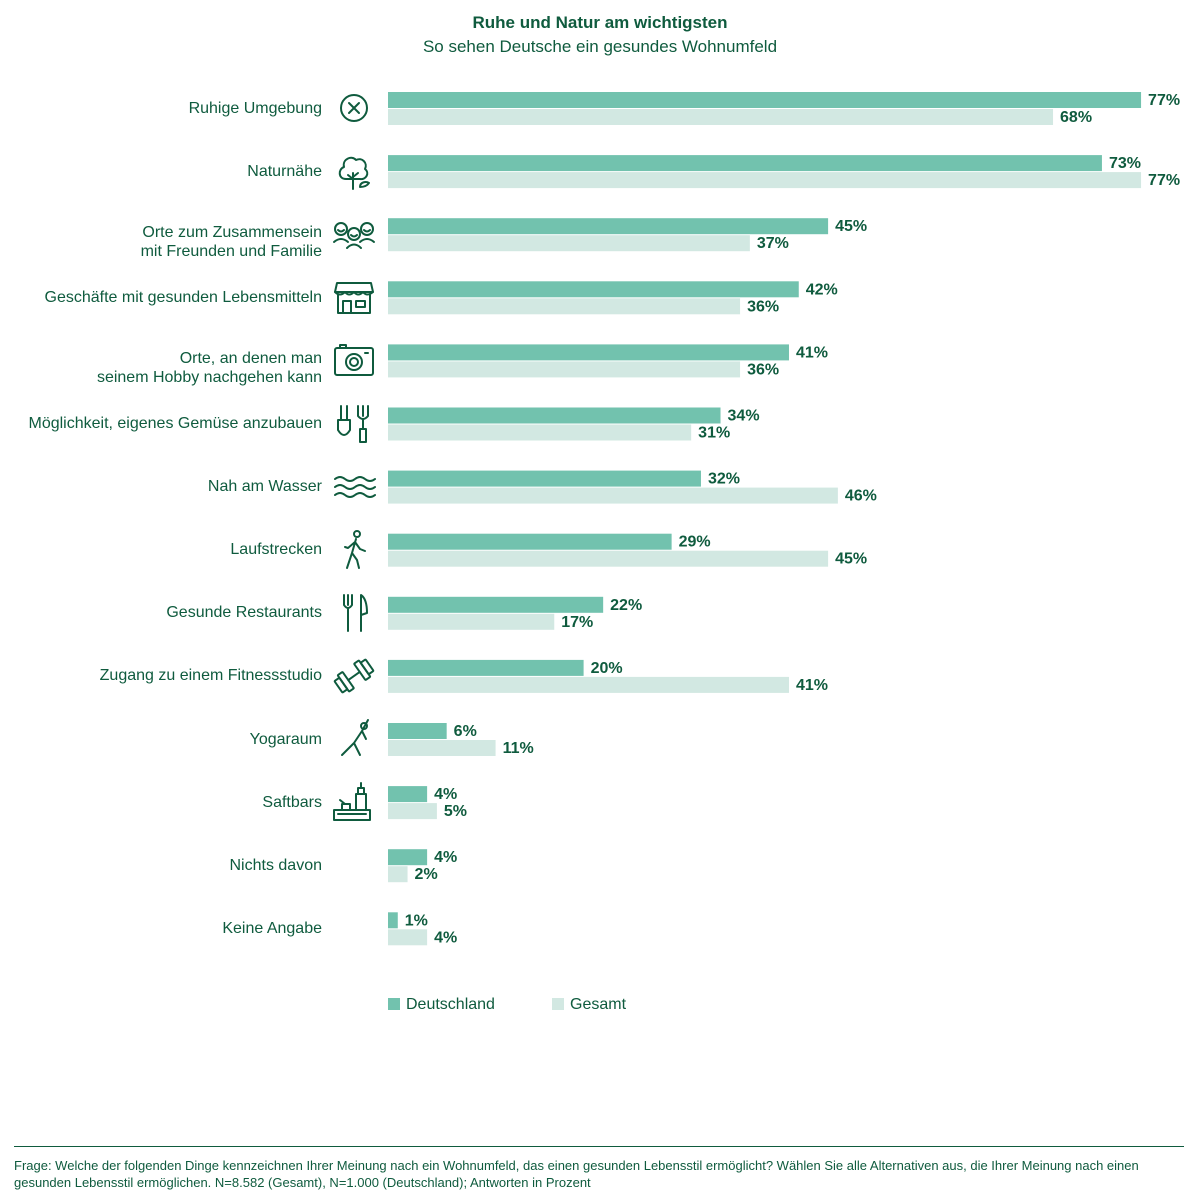  What do you see at coordinates (244, 613) in the screenshot?
I see `category-label-line: Gesunde Restaurants` at bounding box center [244, 613].